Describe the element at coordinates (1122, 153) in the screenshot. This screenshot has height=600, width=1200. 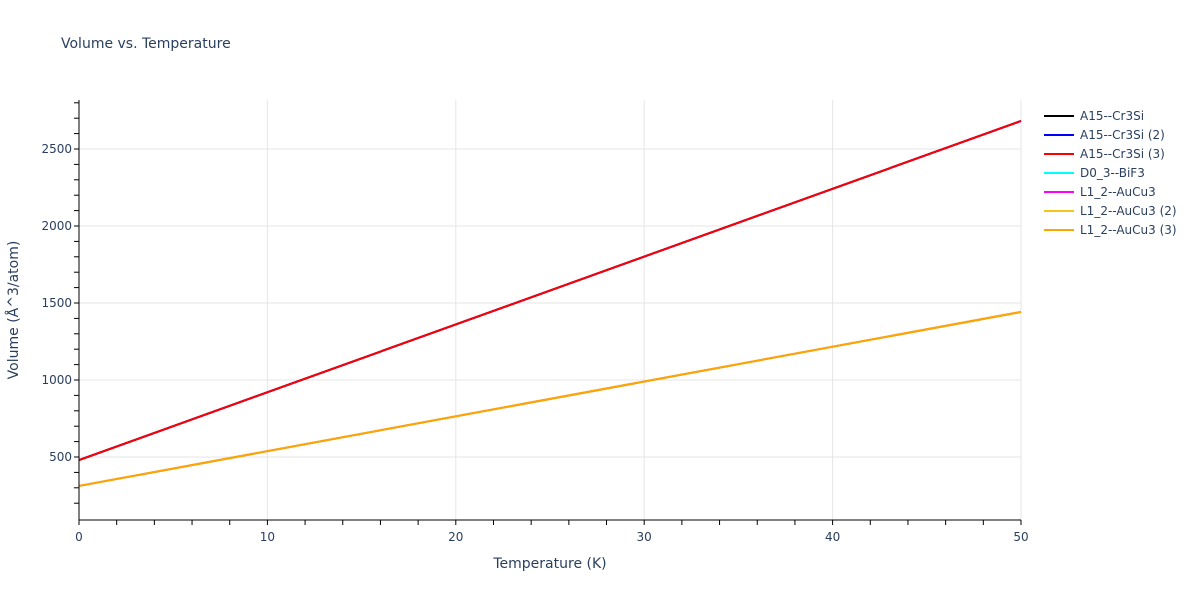
I see `legend-label: A15--Cr3Si (3)` at that location.